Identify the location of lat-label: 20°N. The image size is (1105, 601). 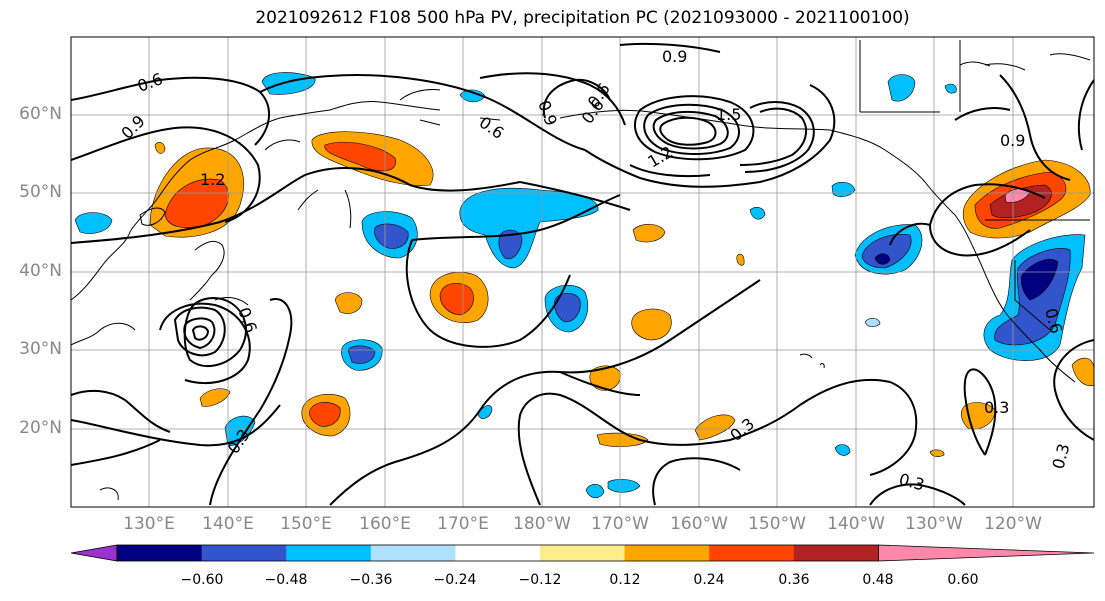
(40, 428).